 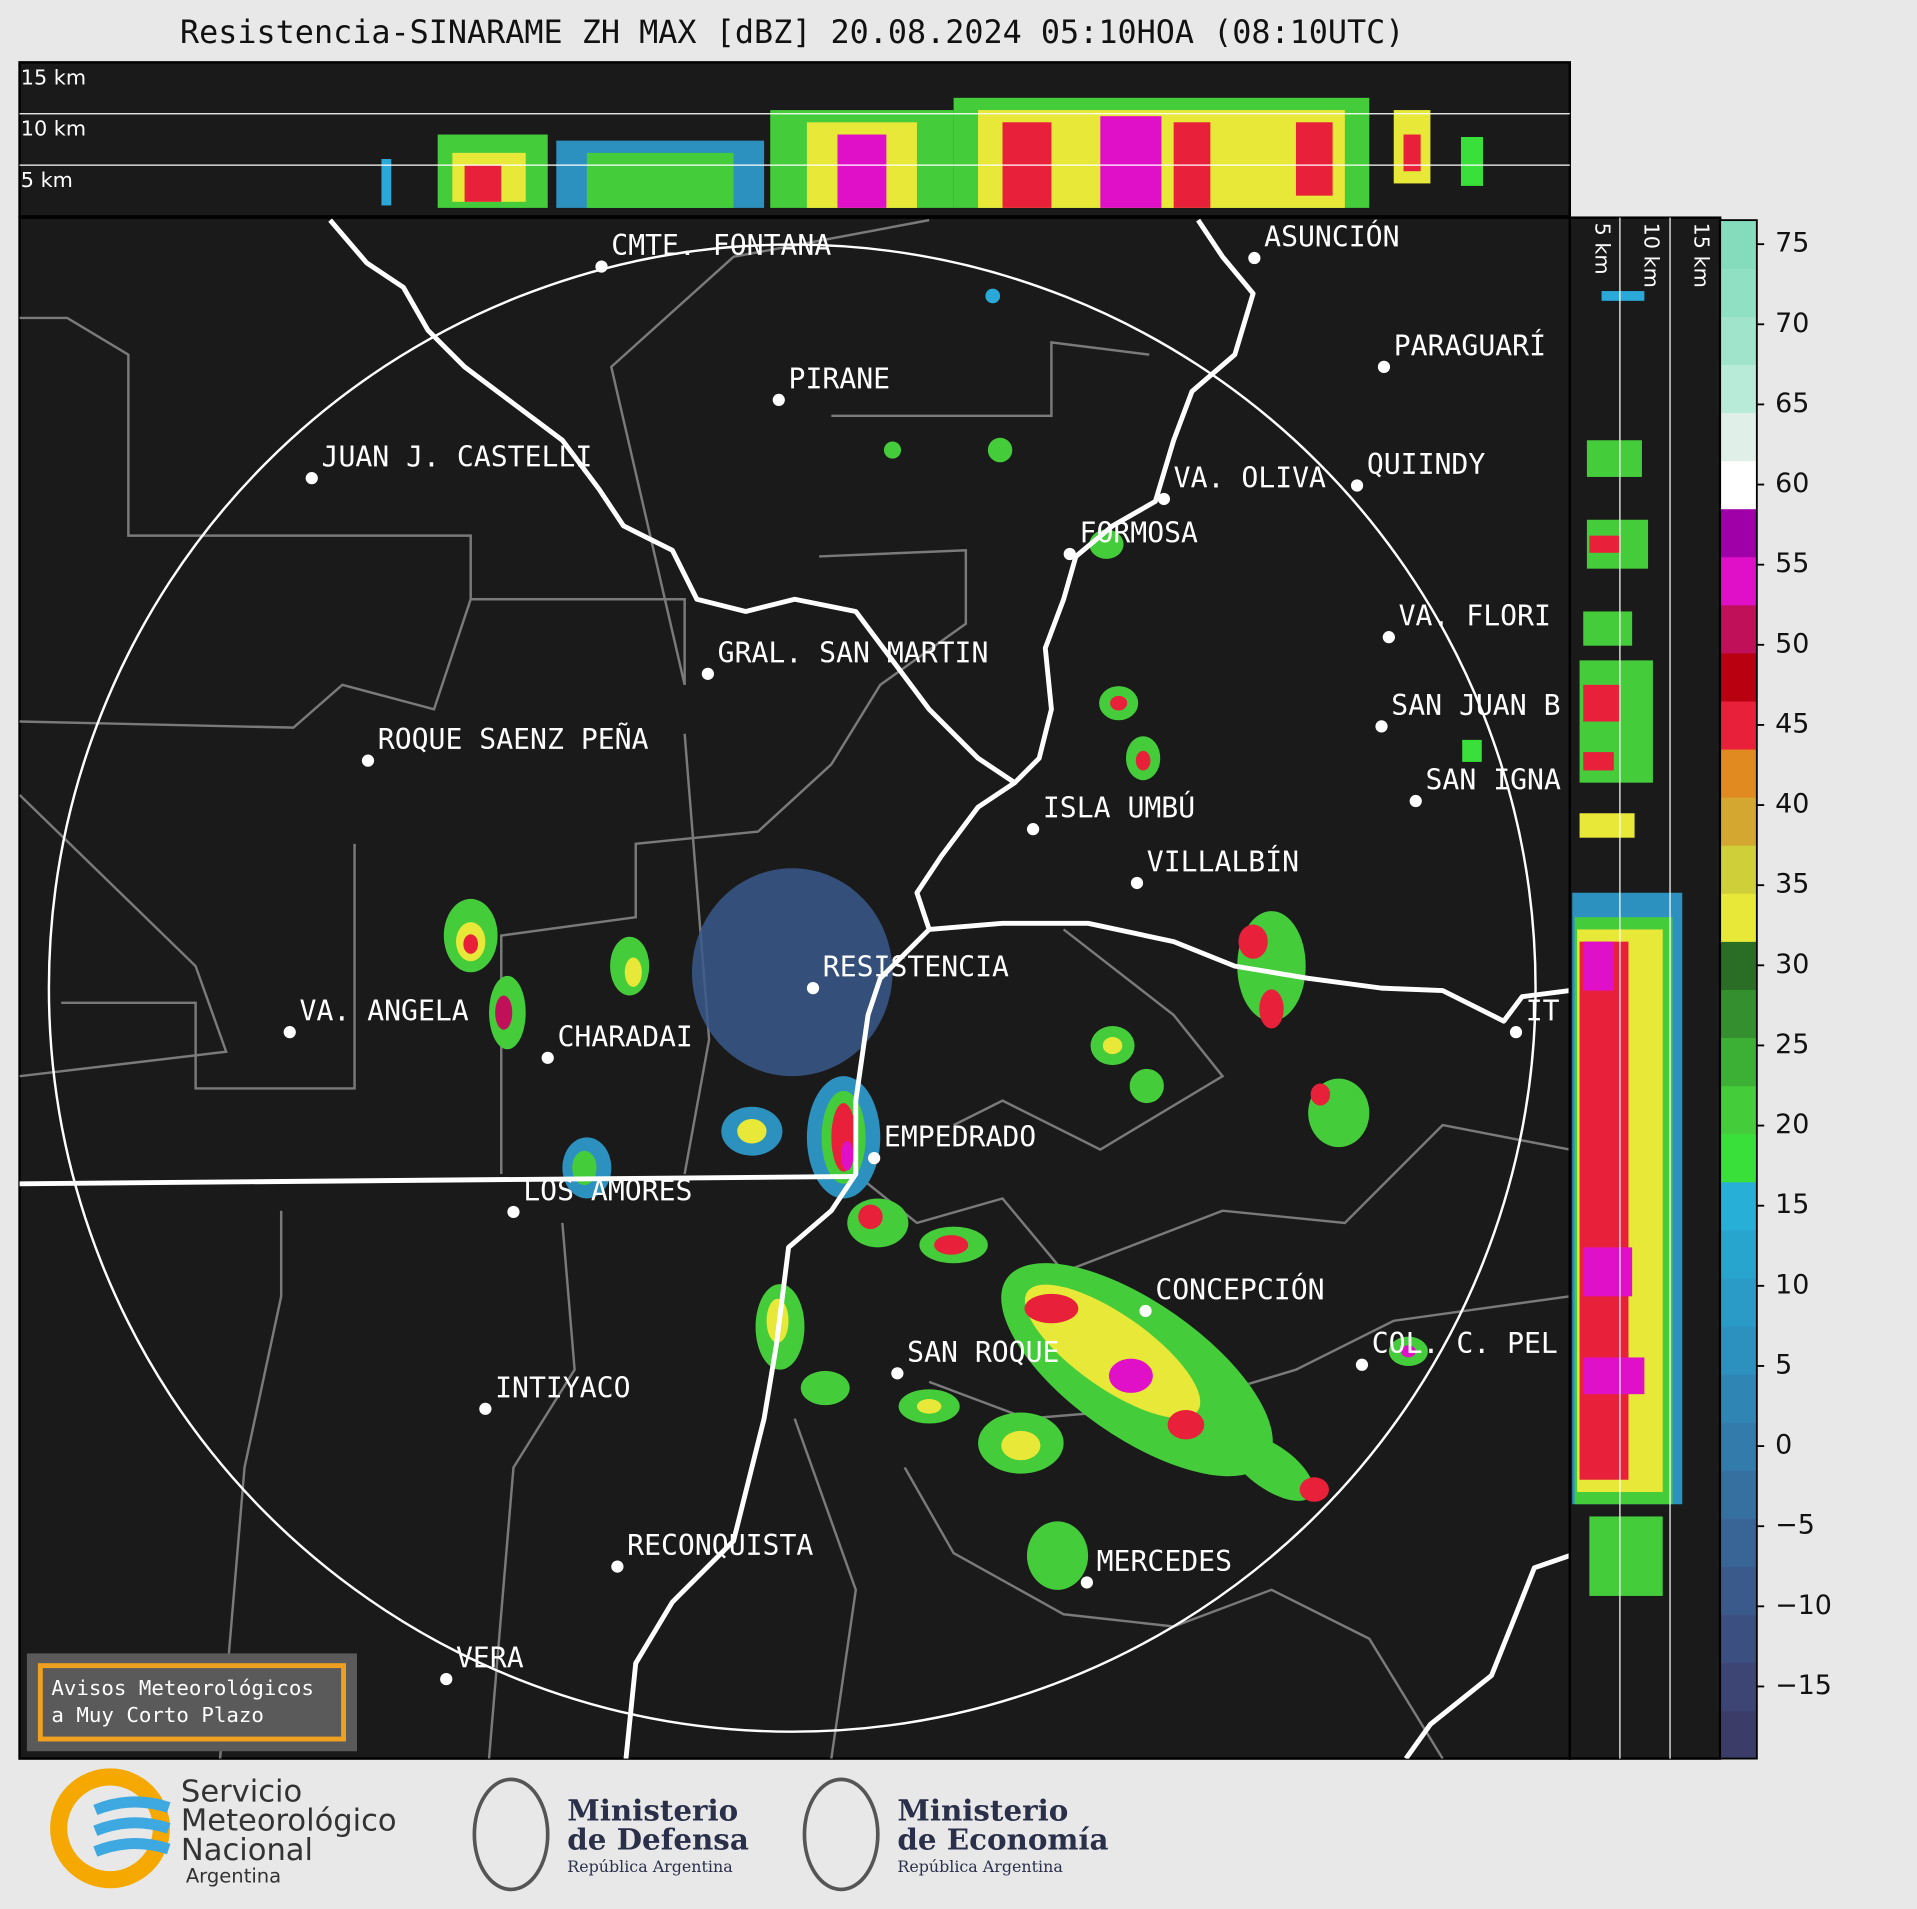 What do you see at coordinates (1250, 477) in the screenshot?
I see `city-label: VA. OLIVA` at bounding box center [1250, 477].